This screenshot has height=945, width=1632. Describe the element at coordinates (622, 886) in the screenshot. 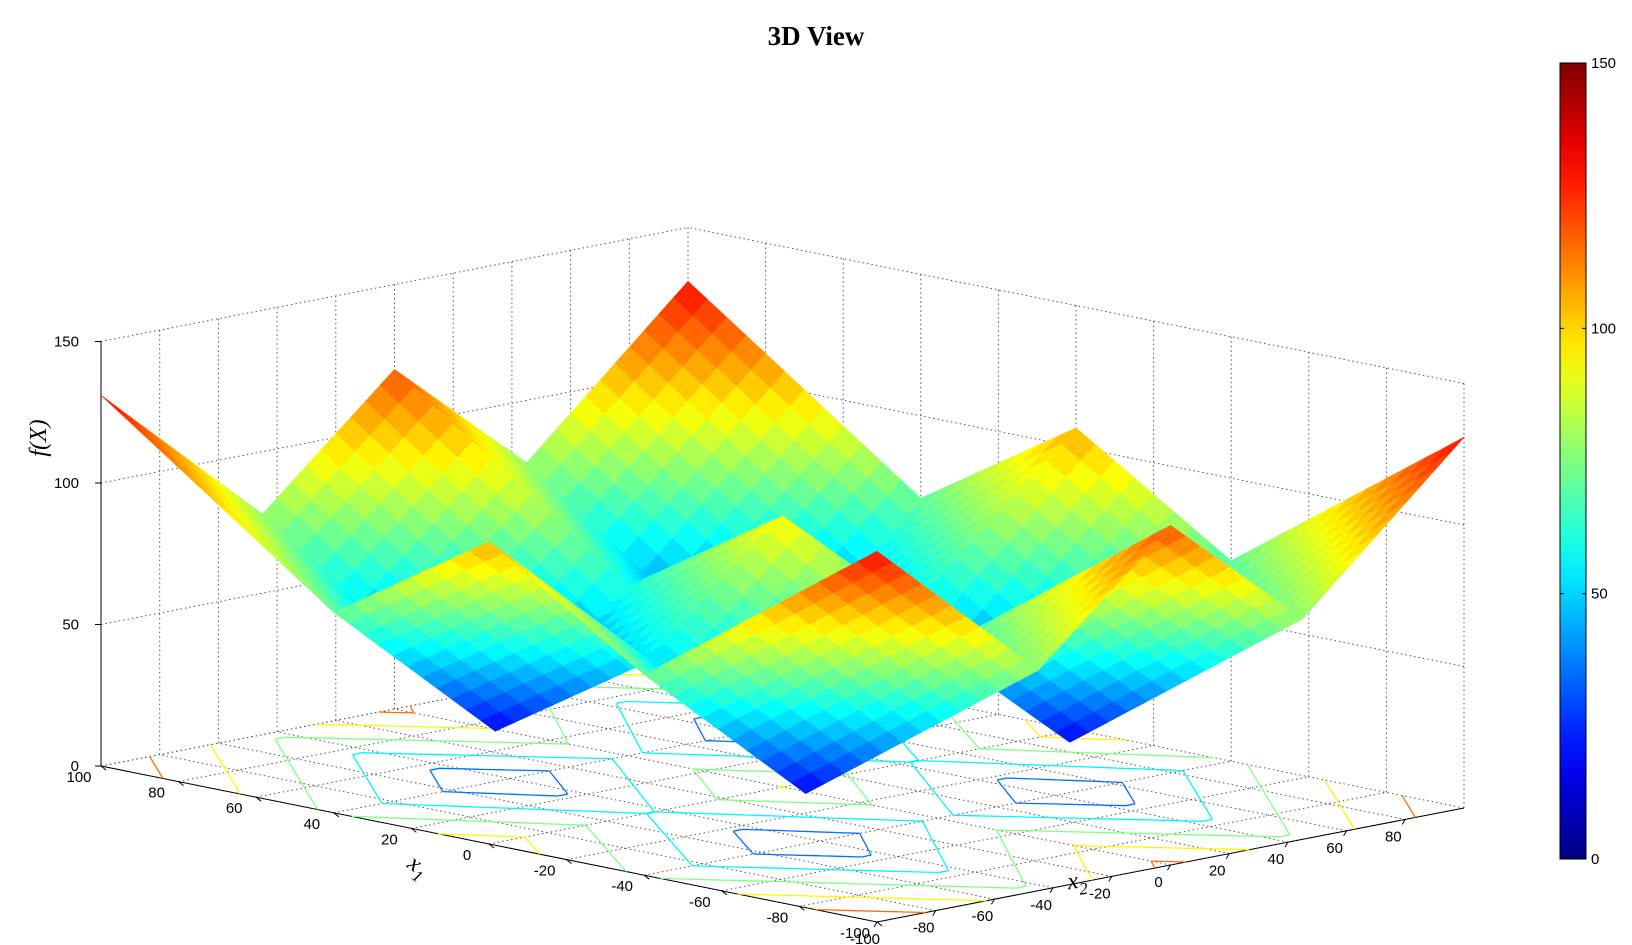

I see `x1-tick-label: -40` at that location.